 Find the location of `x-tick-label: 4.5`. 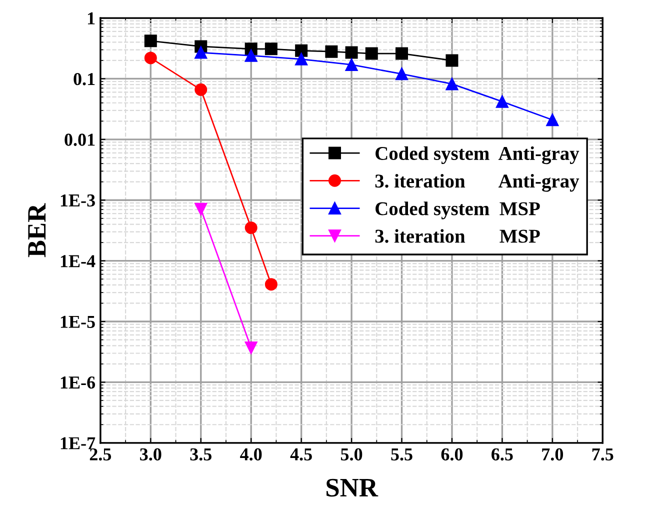

x-tick-label: 4.5 is located at coordinates (301, 454).